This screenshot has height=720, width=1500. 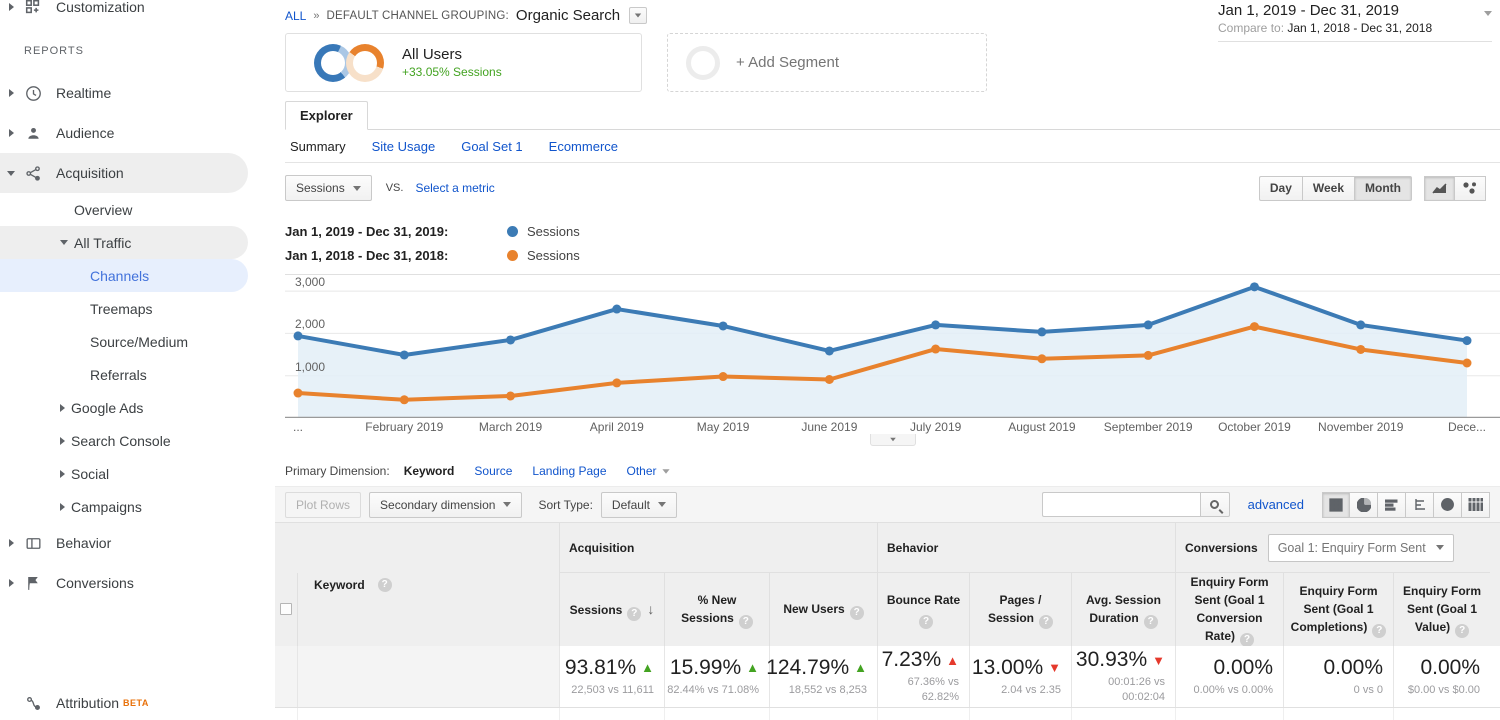 I want to click on chart-collapse-tab, so click(x=892, y=440).